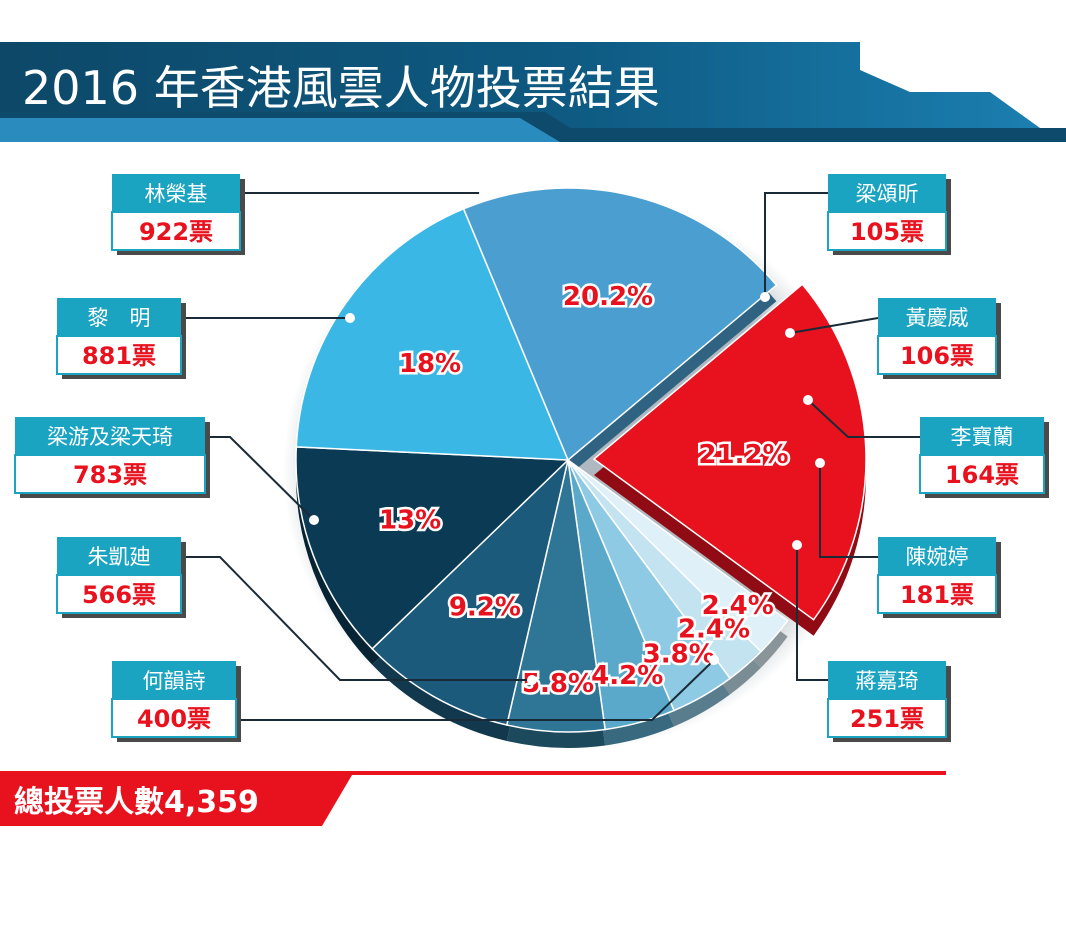  I want to click on candidate-votes: 105票, so click(887, 232).